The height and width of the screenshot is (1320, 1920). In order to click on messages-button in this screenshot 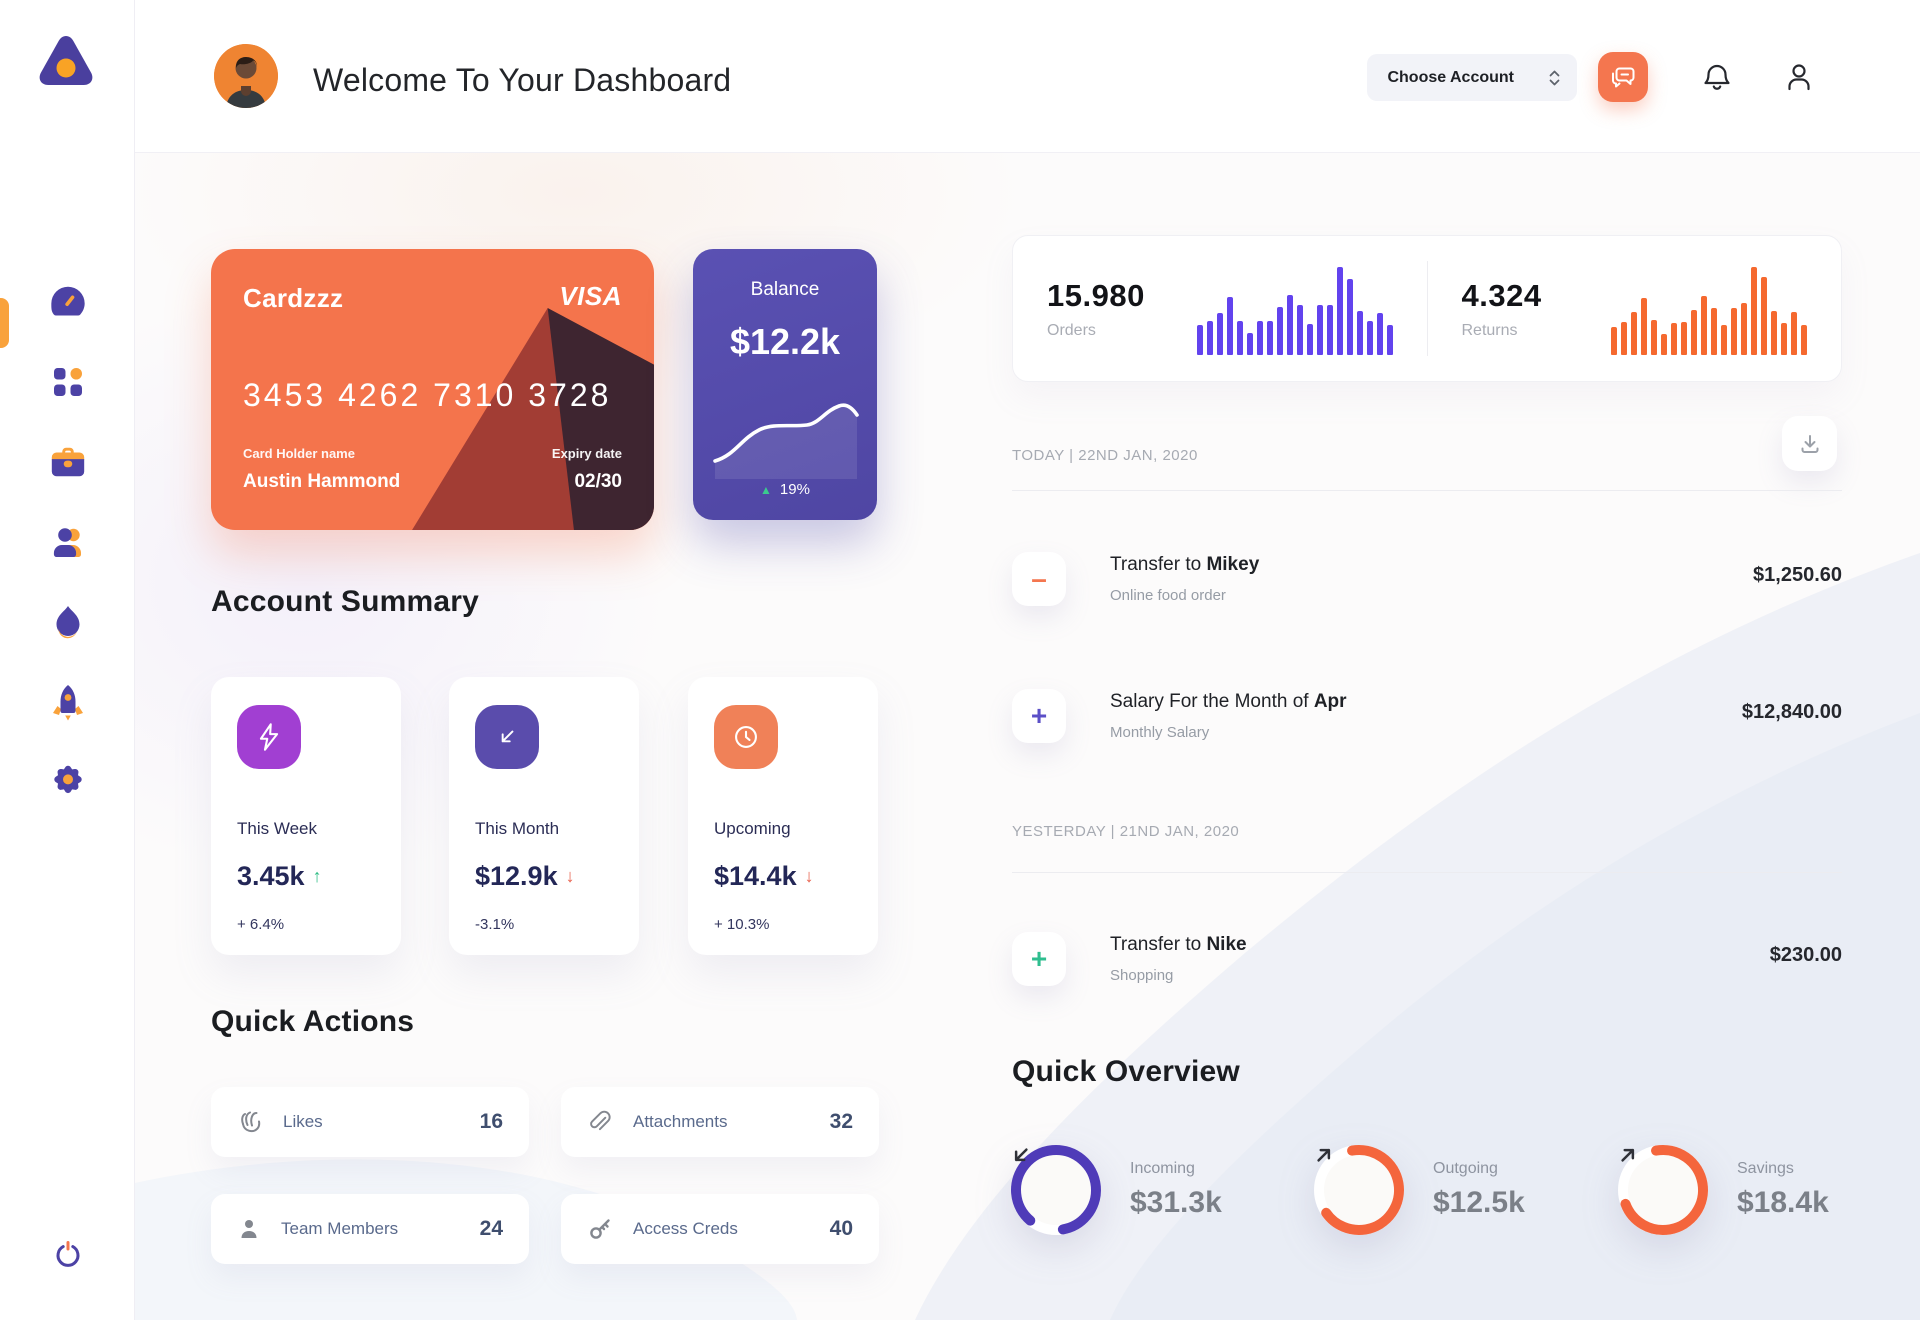, I will do `click(1623, 77)`.